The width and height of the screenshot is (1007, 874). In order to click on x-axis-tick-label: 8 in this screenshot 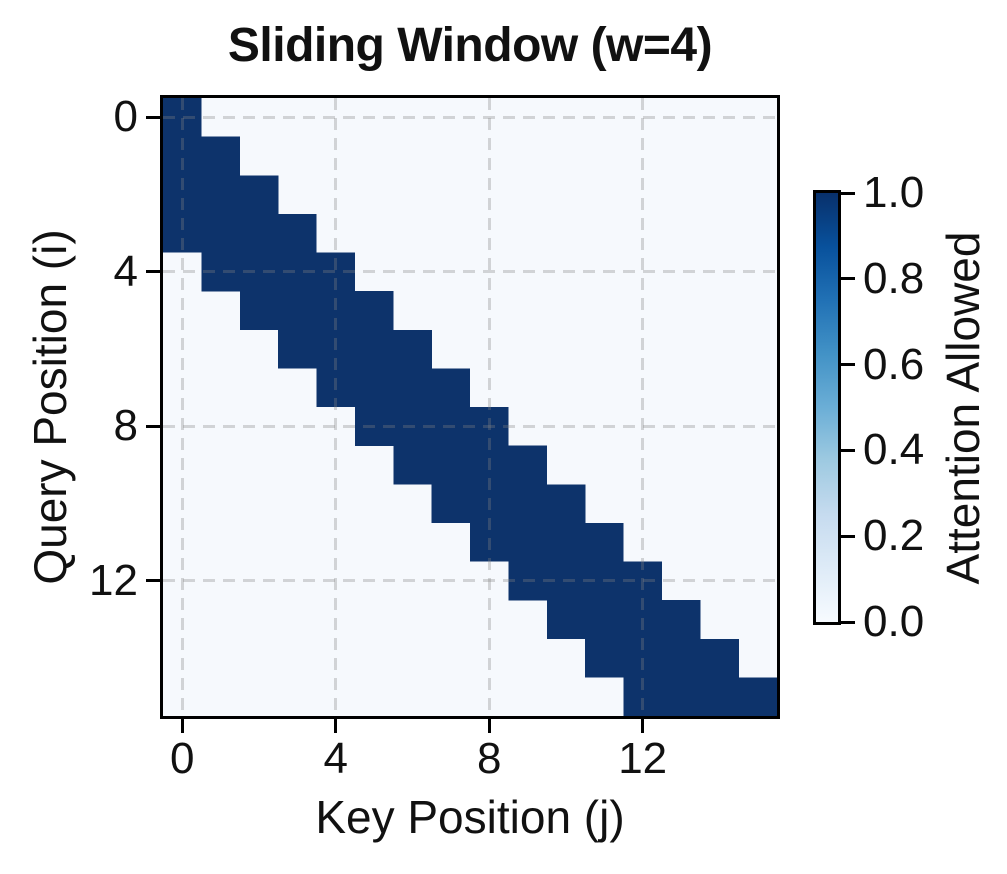, I will do `click(489, 758)`.